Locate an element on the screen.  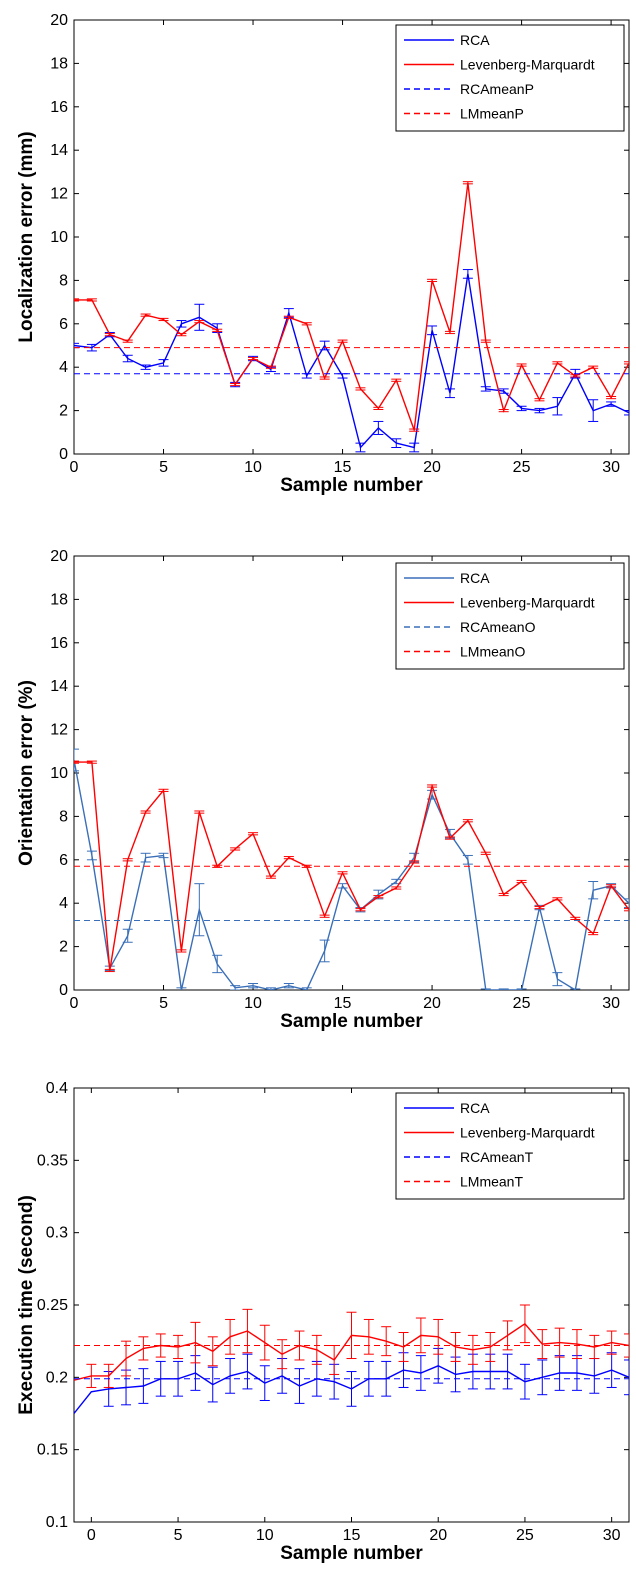
legend: RCA Levenberg-Marquardt RCAmeanT LMmeanT is located at coordinates (510, 1146).